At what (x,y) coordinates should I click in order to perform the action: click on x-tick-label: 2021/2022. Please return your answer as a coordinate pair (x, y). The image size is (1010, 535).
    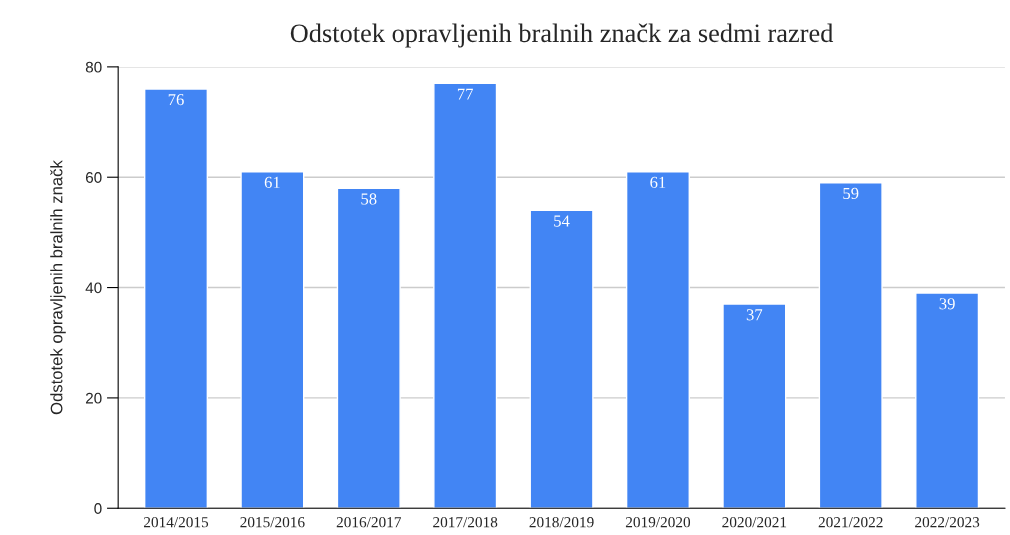
    Looking at the image, I should click on (850, 522).